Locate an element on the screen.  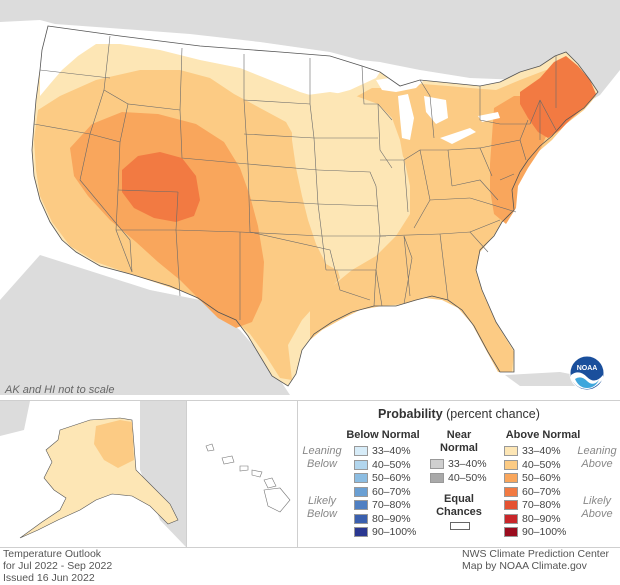
legend-above-row: 33–40% is located at coordinates (532, 451).